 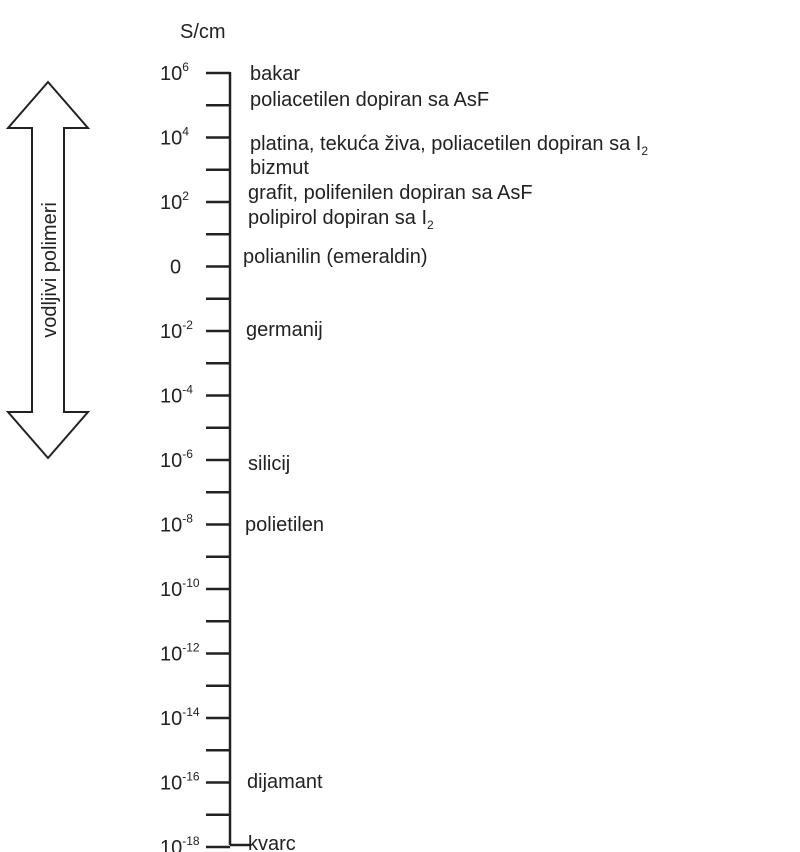 I want to click on tick-label: 10⁻¹⁰, so click(x=180, y=588).